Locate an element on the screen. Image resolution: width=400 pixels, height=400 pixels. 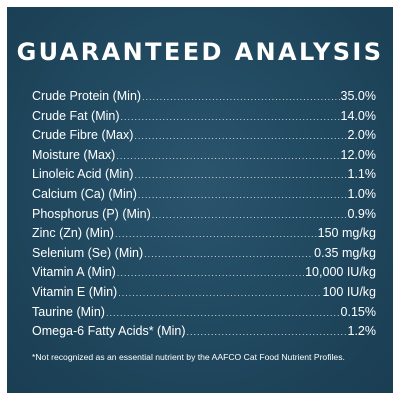
row-label: Zinc (Zn) (Min) is located at coordinates (73, 233).